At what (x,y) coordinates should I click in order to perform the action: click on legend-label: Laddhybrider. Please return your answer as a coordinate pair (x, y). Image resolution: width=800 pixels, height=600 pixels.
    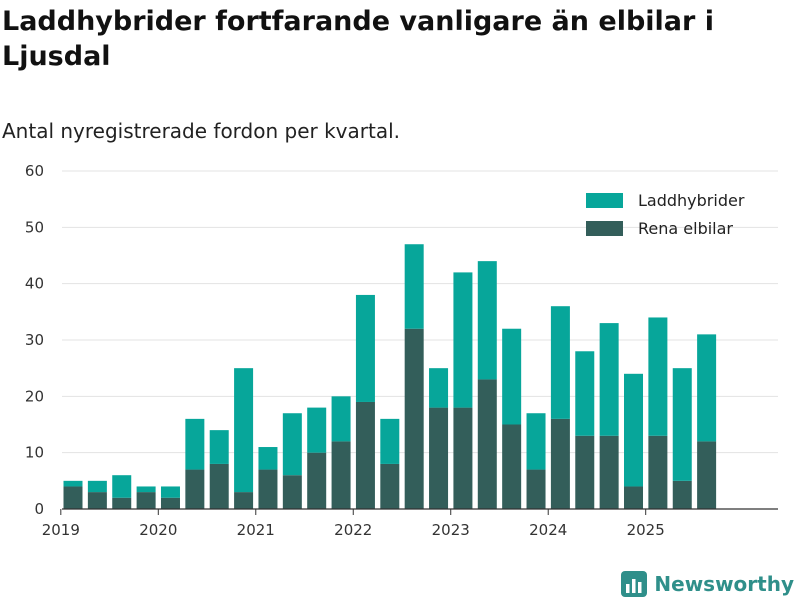
    Looking at the image, I should click on (691, 200).